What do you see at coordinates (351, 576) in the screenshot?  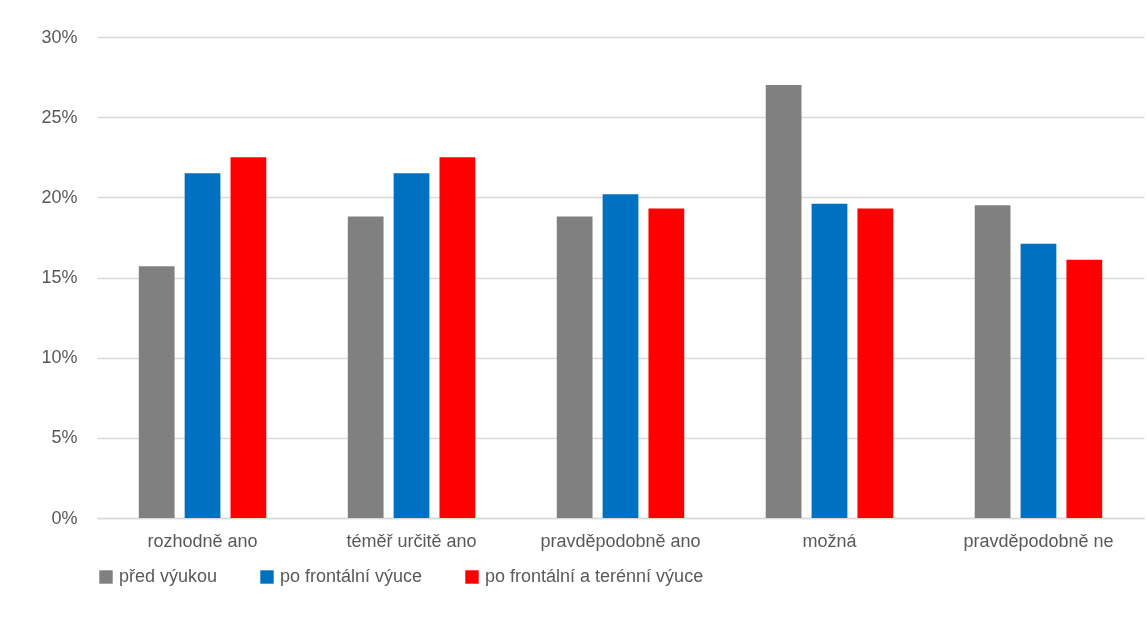 I see `legend-label: po frontální výuce` at bounding box center [351, 576].